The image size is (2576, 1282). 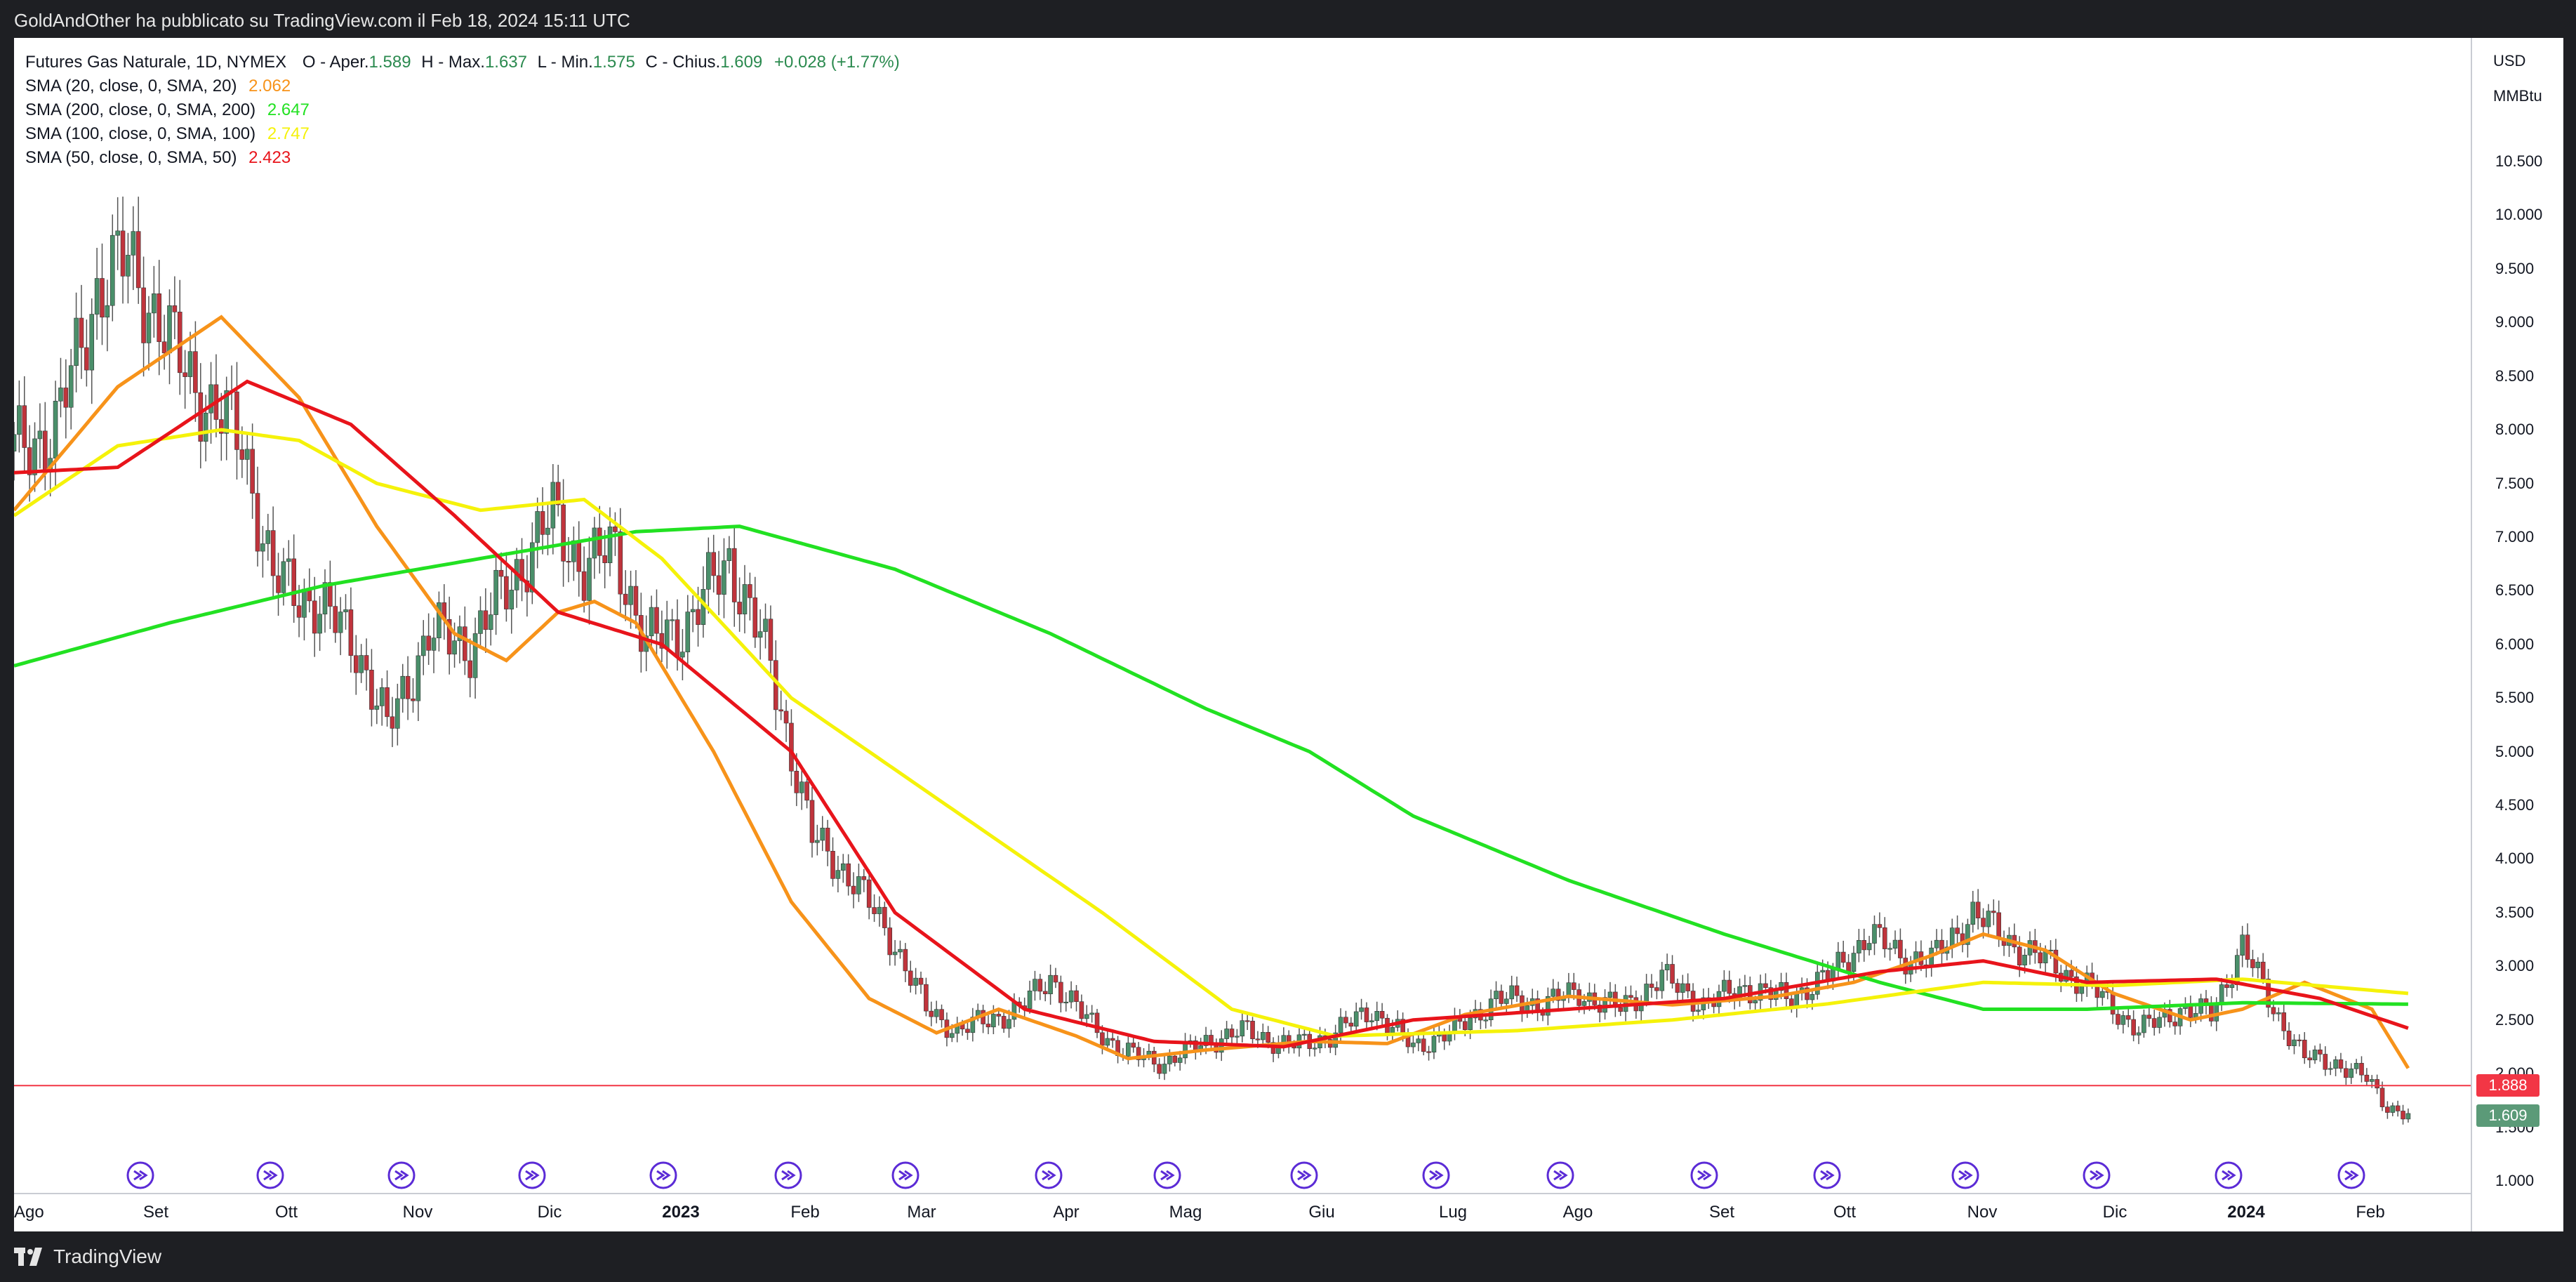 I want to click on tradingview-brand: TradingView, so click(x=88, y=1256).